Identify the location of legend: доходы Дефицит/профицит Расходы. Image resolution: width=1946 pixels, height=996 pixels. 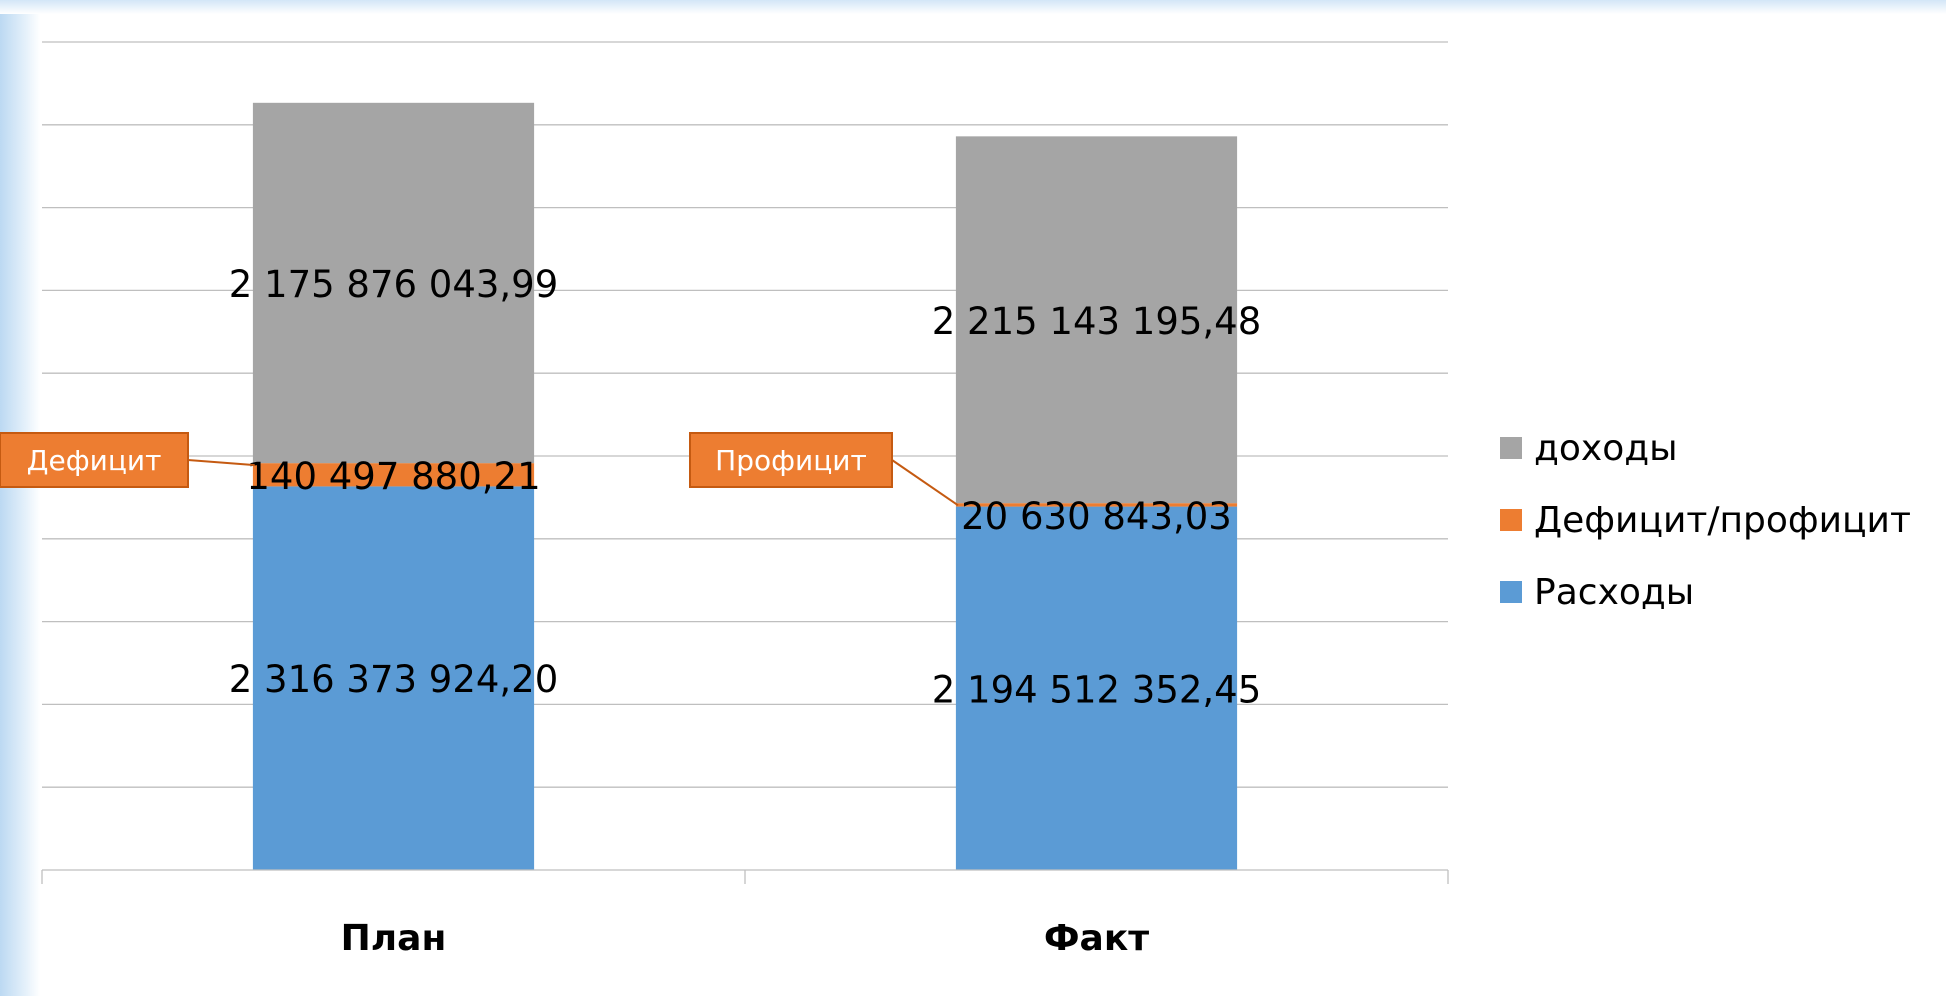
(1705, 520).